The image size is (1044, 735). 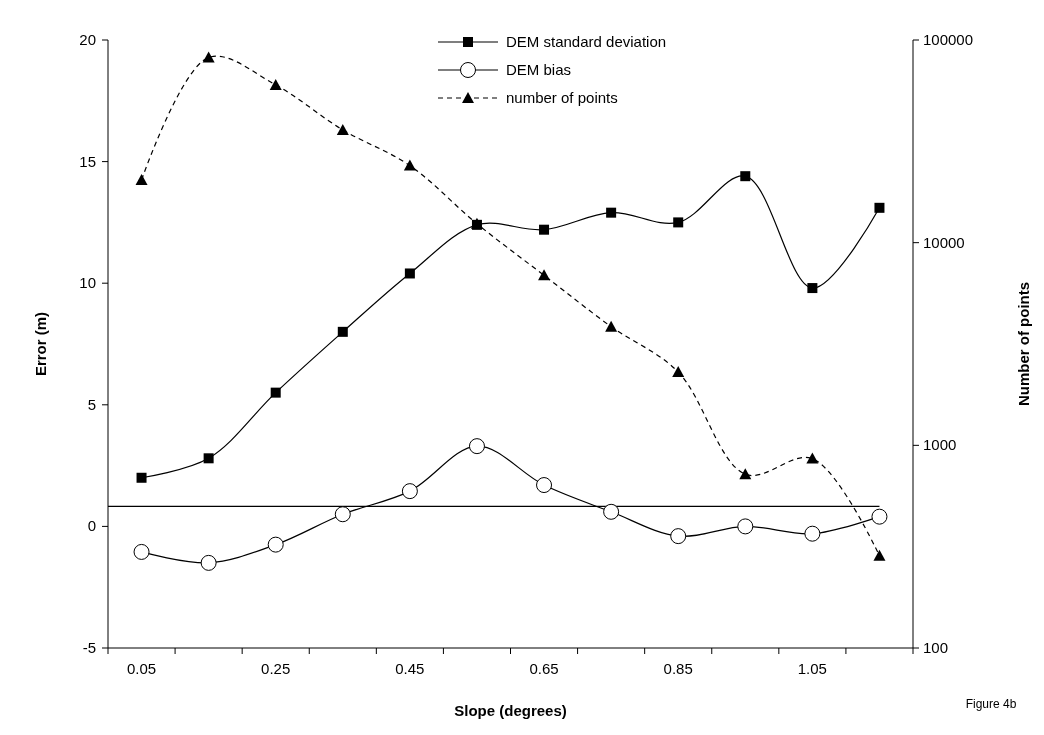 What do you see at coordinates (991, 704) in the screenshot?
I see `caption: Figure 4b` at bounding box center [991, 704].